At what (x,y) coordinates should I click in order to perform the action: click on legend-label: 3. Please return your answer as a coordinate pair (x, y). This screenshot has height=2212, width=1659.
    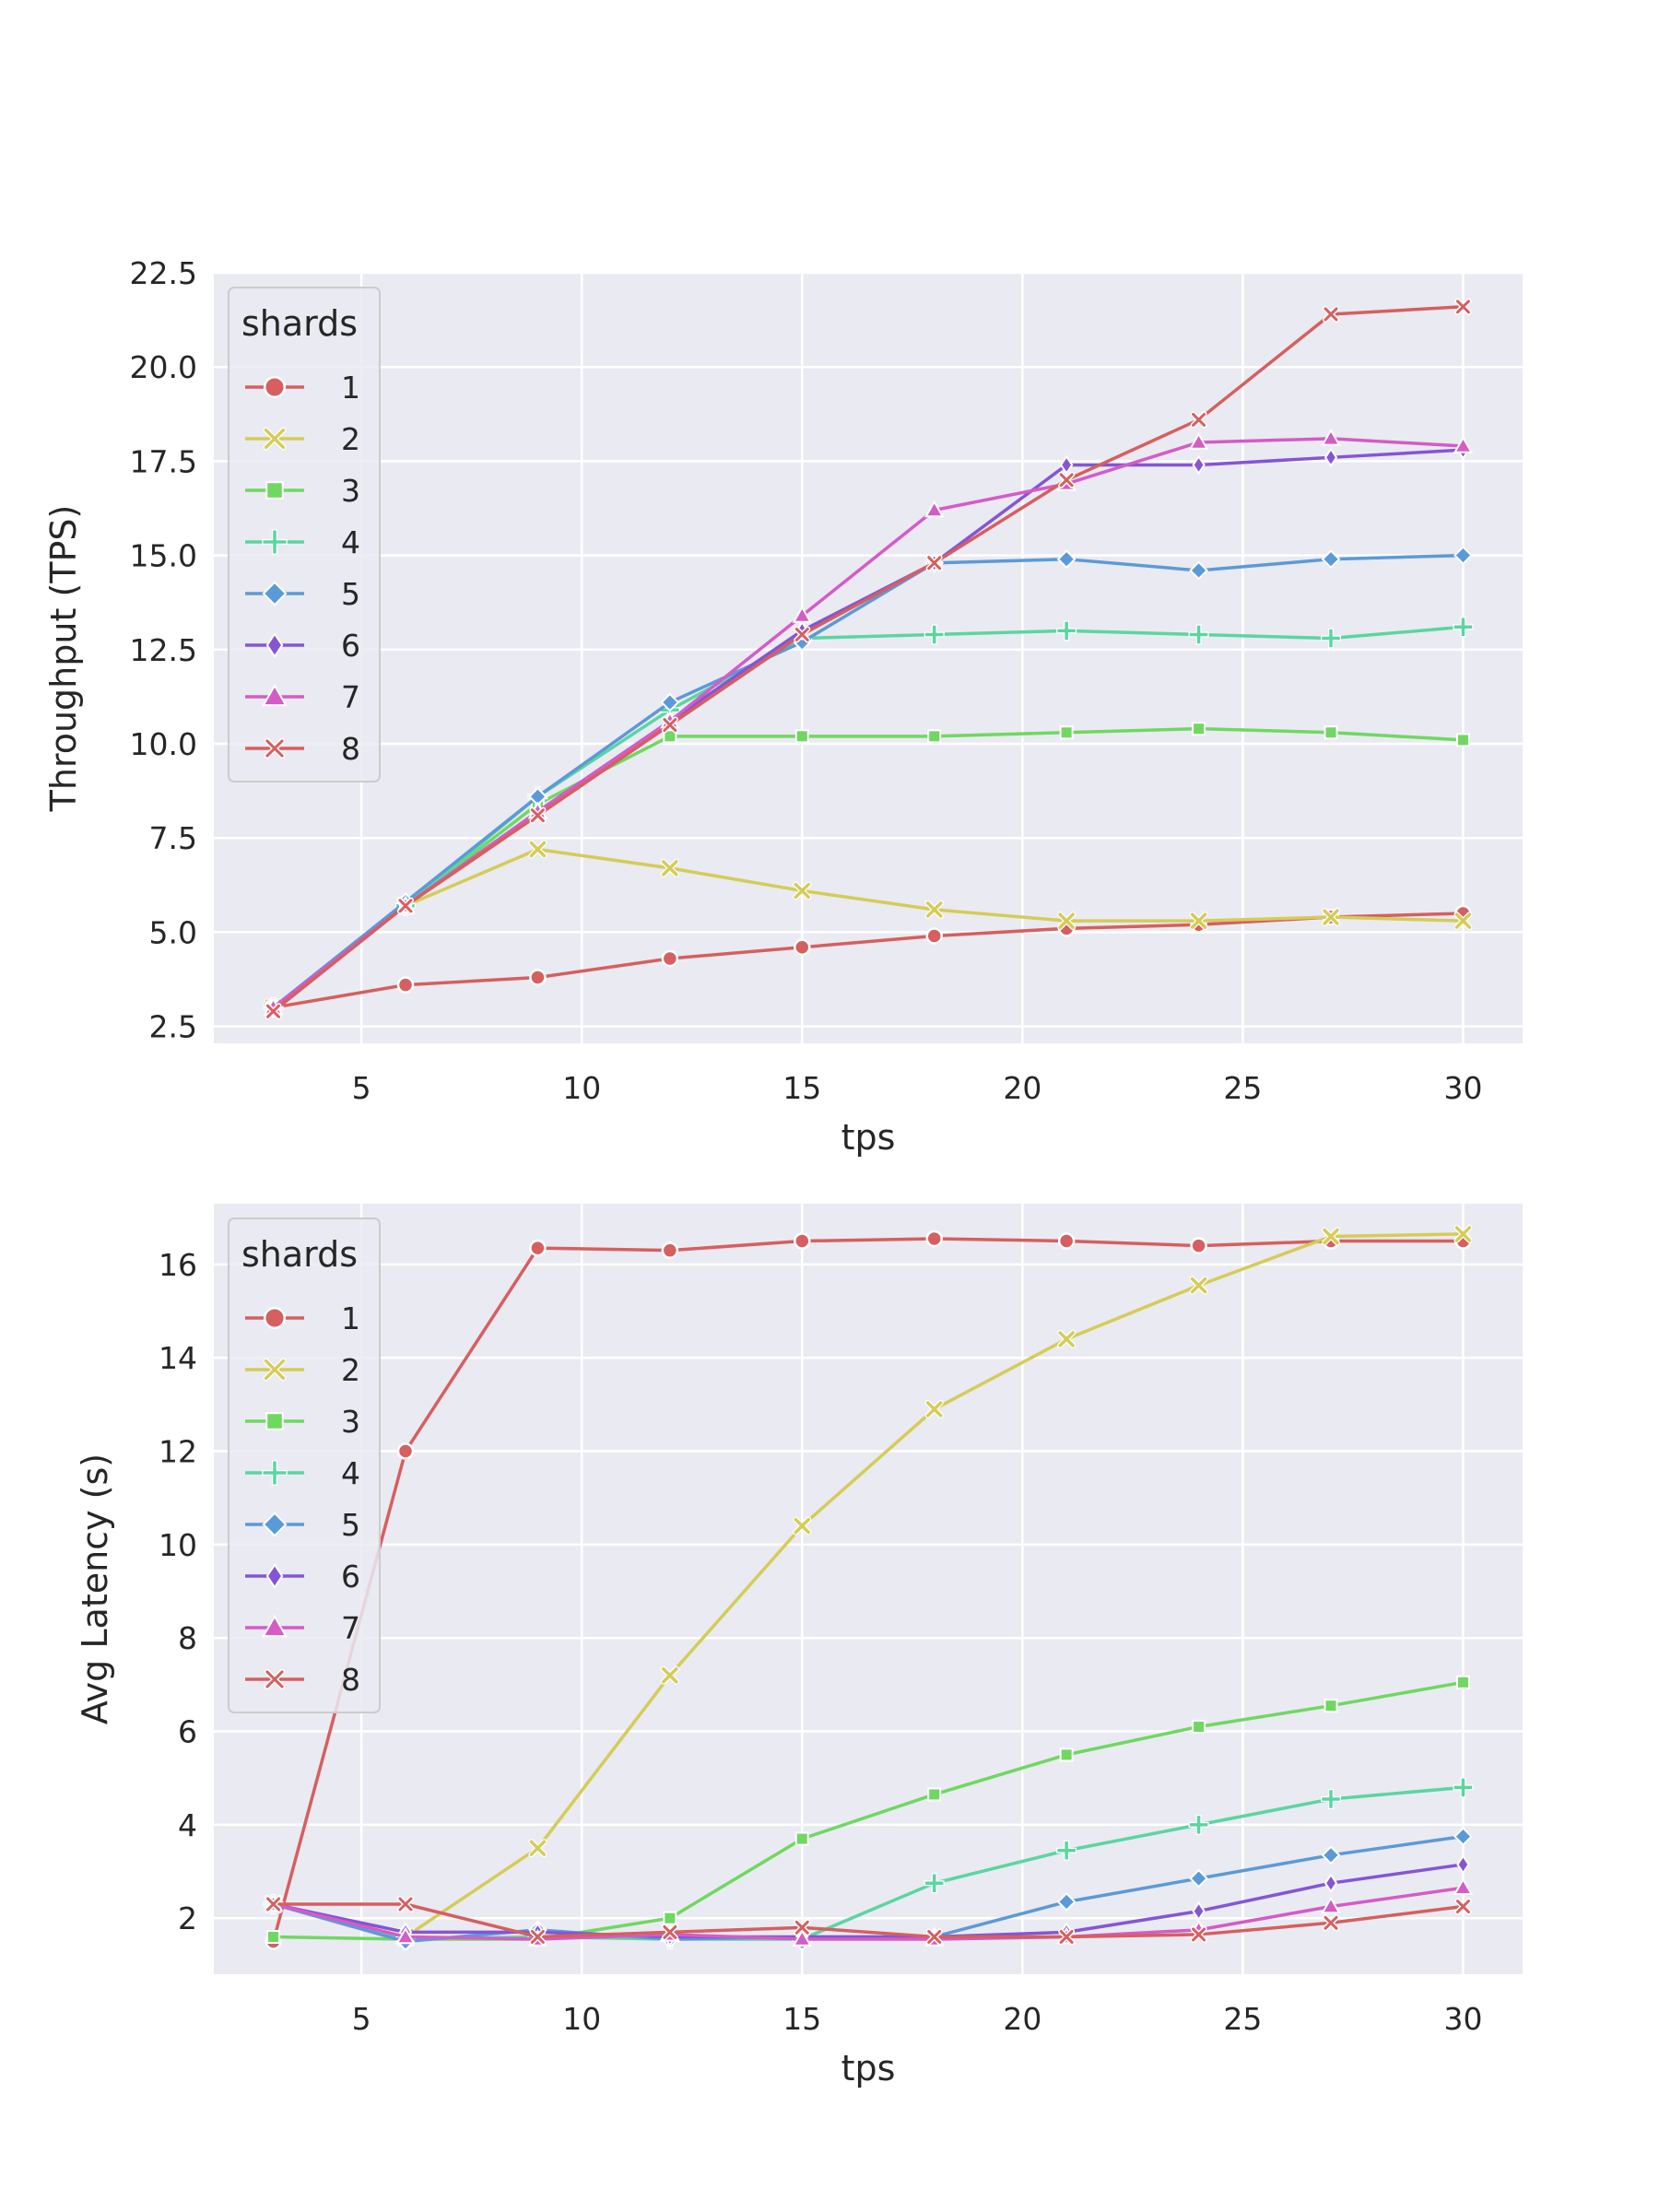
    Looking at the image, I should click on (350, 1422).